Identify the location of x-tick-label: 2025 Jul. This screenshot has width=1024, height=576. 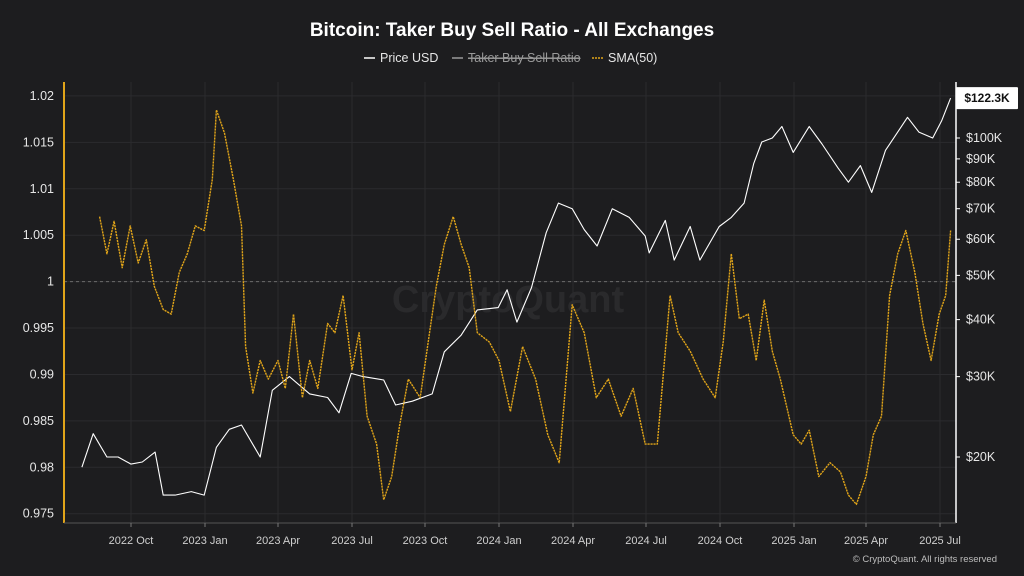
(940, 541).